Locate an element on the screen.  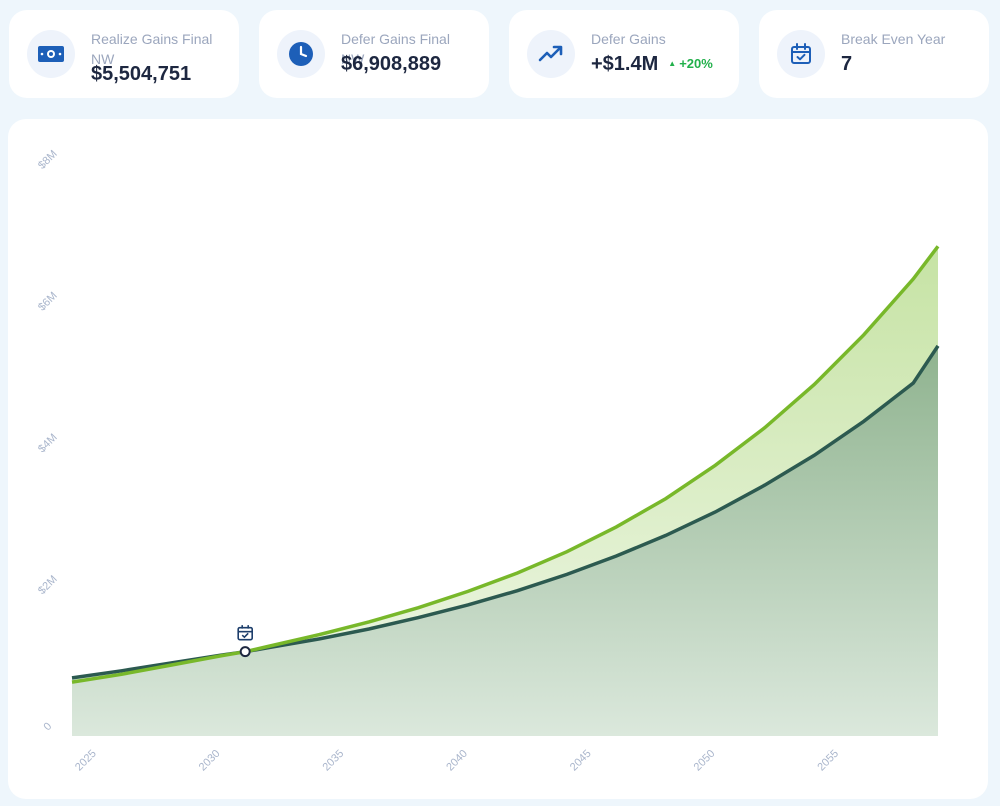
y-tick-label: $8M is located at coordinates (48, 160).